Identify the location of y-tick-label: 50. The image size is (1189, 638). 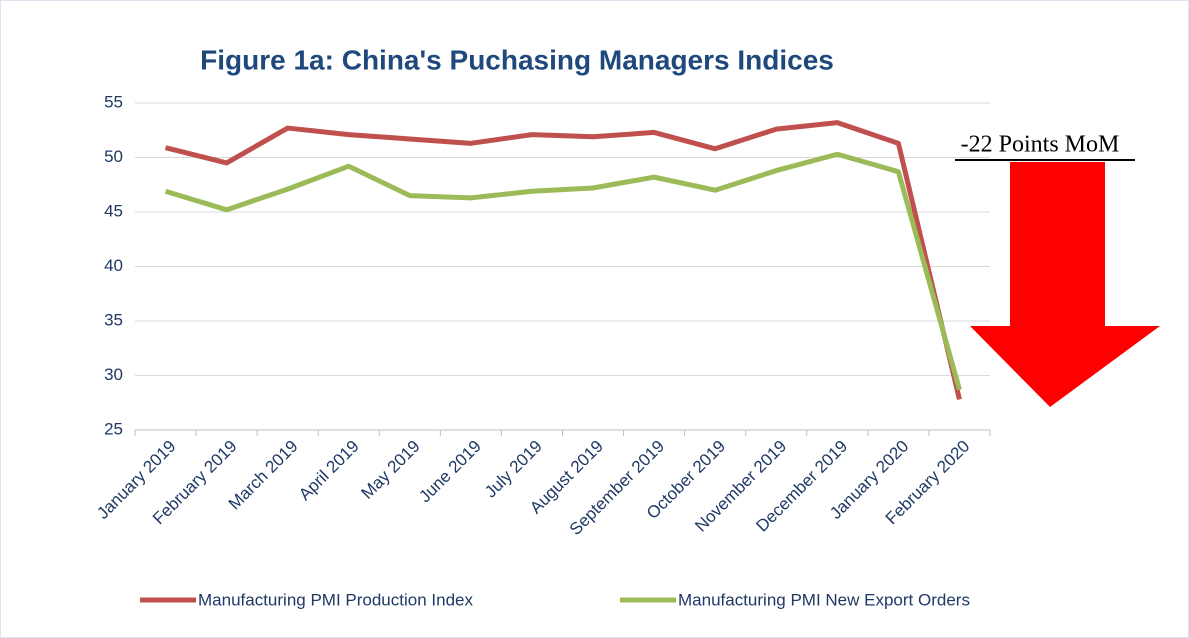
(113, 156).